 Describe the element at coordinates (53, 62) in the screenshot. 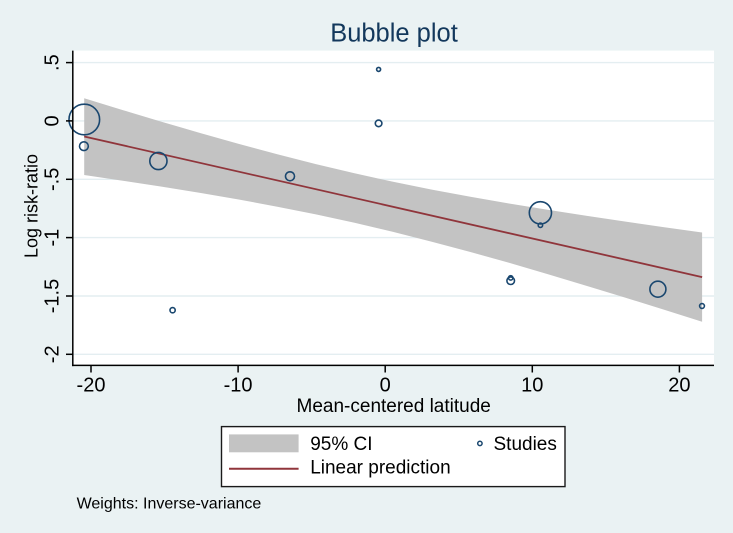

I see `svg-text: .5` at that location.